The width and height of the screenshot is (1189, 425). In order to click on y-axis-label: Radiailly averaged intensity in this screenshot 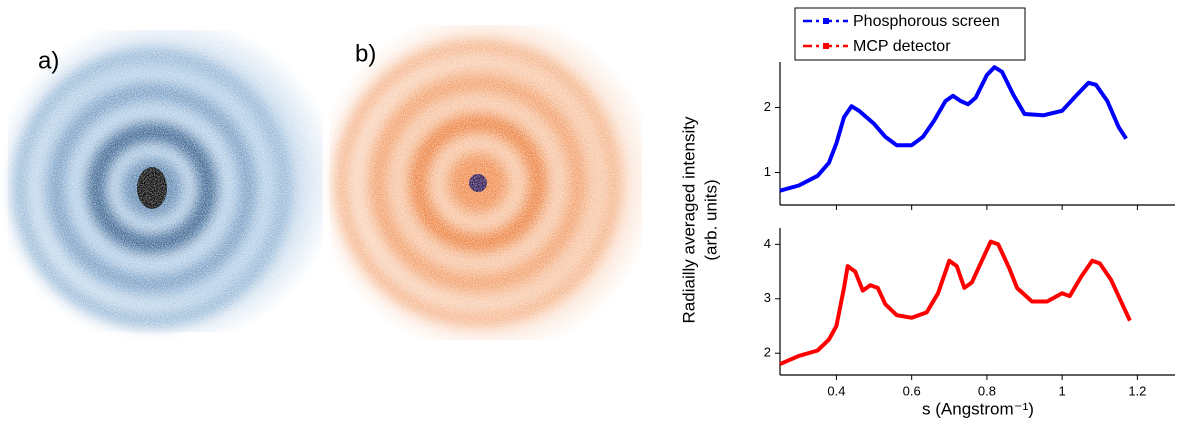, I will do `click(688, 219)`.